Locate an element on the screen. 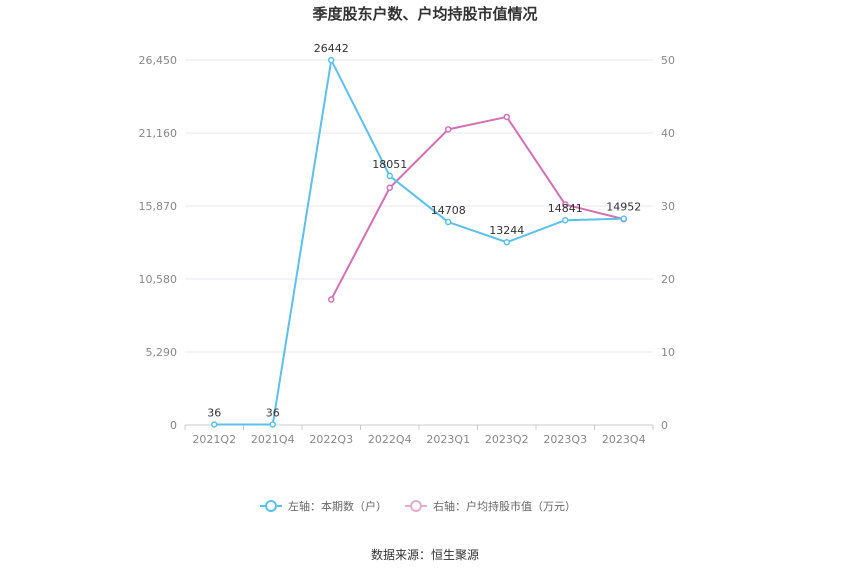 This screenshot has height=575, width=850. right-tick-label: 0 is located at coordinates (664, 425).